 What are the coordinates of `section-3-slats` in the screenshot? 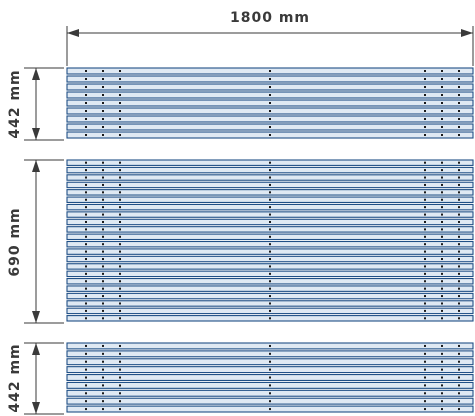 It's located at (270, 377).